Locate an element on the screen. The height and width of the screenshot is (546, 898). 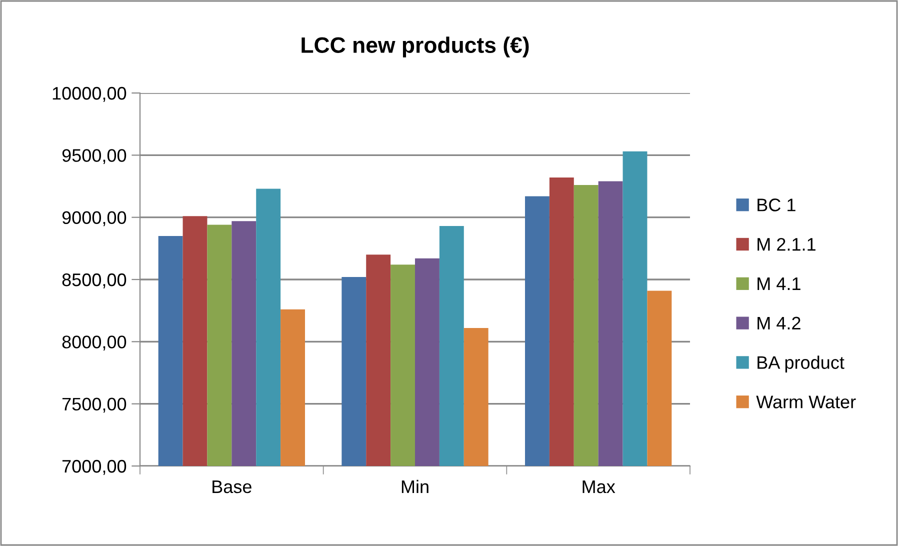
legend-label: M 4.1 is located at coordinates (779, 284).